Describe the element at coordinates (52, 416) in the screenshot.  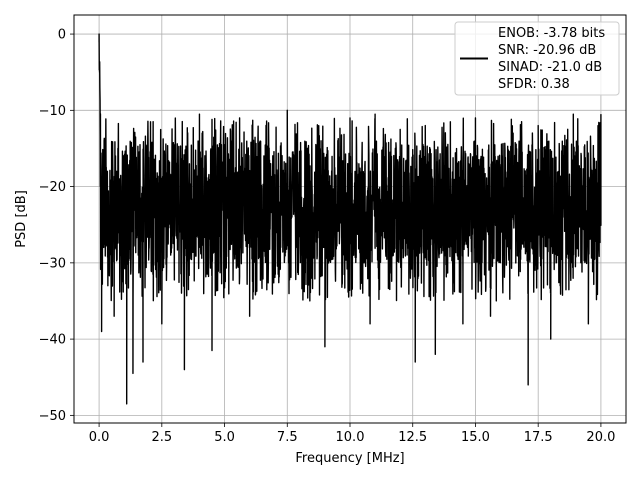
I see `y-tick-label: −50` at that location.